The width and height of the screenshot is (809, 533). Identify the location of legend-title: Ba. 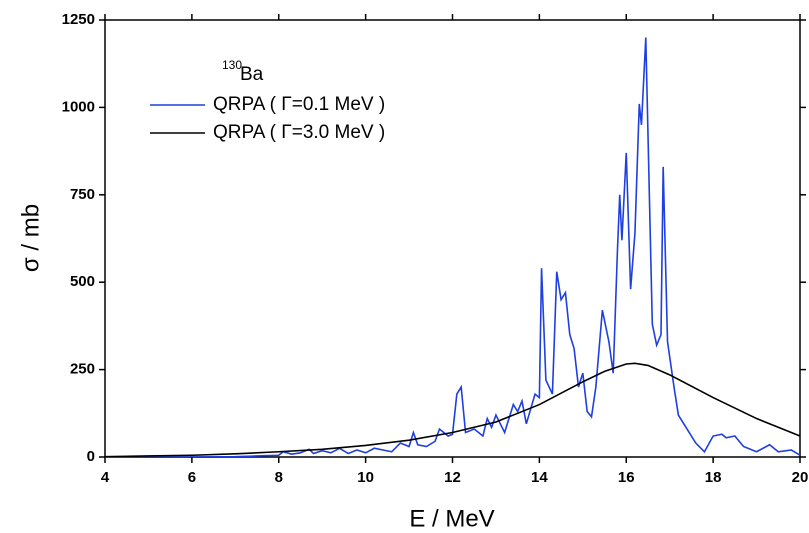
(252, 74).